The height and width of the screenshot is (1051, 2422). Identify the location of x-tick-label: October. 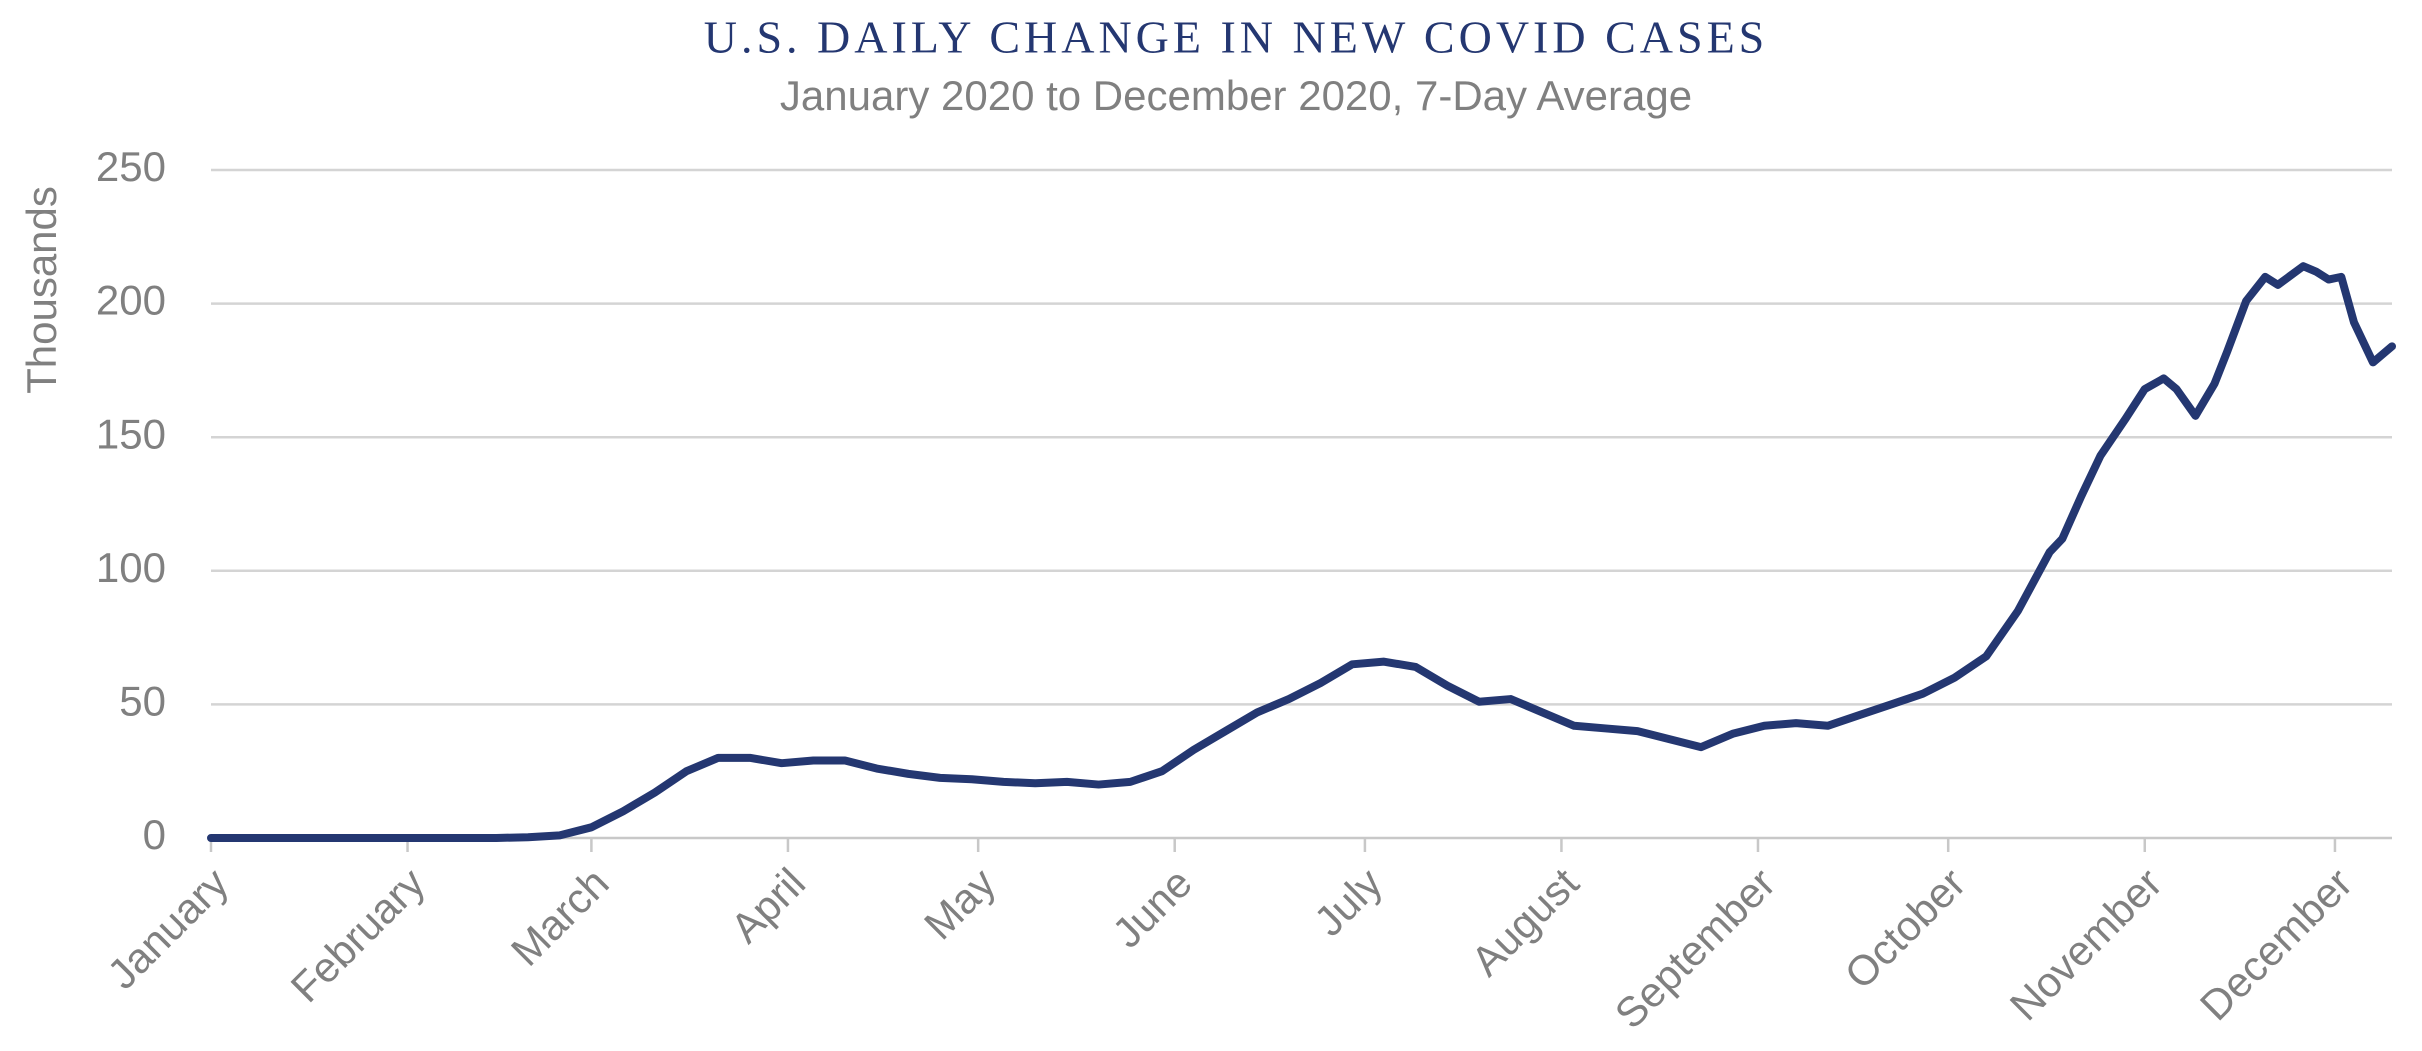
(1905, 928).